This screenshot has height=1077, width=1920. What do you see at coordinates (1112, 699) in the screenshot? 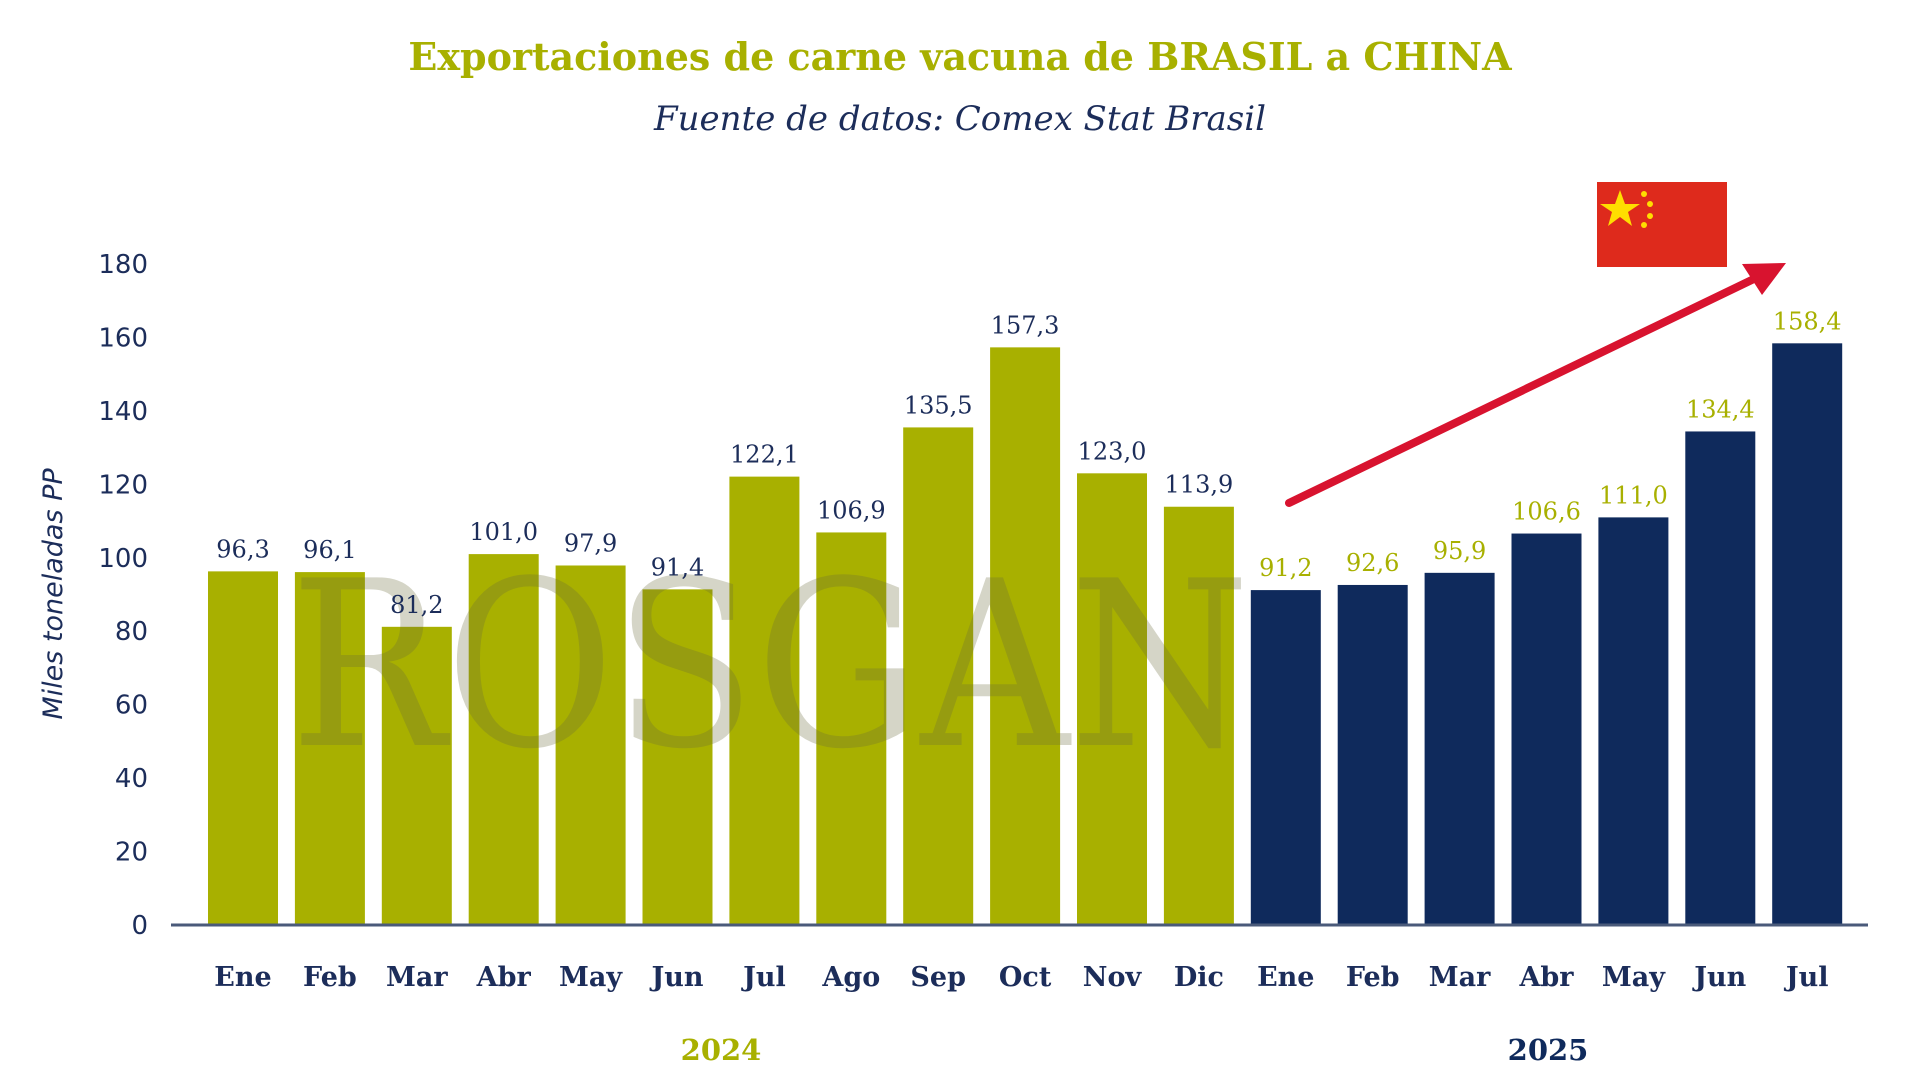
I see `bar-2024-nov` at bounding box center [1112, 699].